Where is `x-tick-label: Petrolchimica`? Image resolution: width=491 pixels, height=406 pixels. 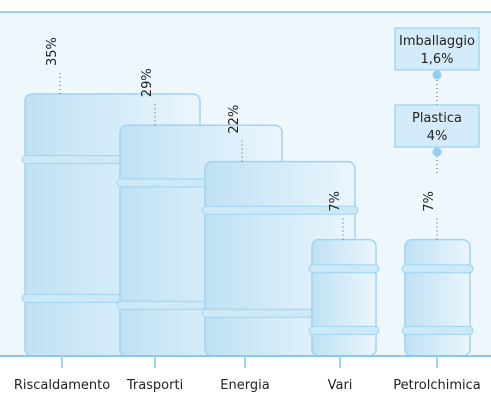
x-tick-label: Petrolchimica is located at coordinates (436, 385).